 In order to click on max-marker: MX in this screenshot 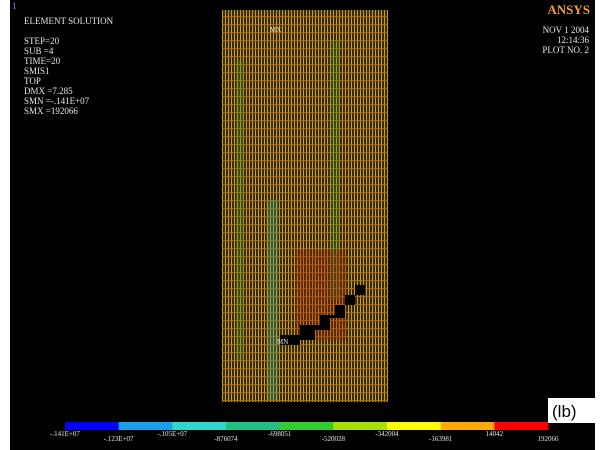, I will do `click(275, 30)`.